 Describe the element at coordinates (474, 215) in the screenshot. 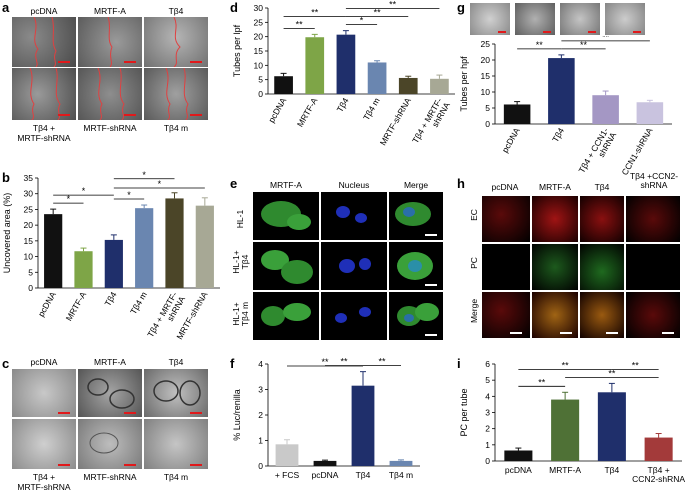

I see `panel-h-row-label-1: EC` at that location.